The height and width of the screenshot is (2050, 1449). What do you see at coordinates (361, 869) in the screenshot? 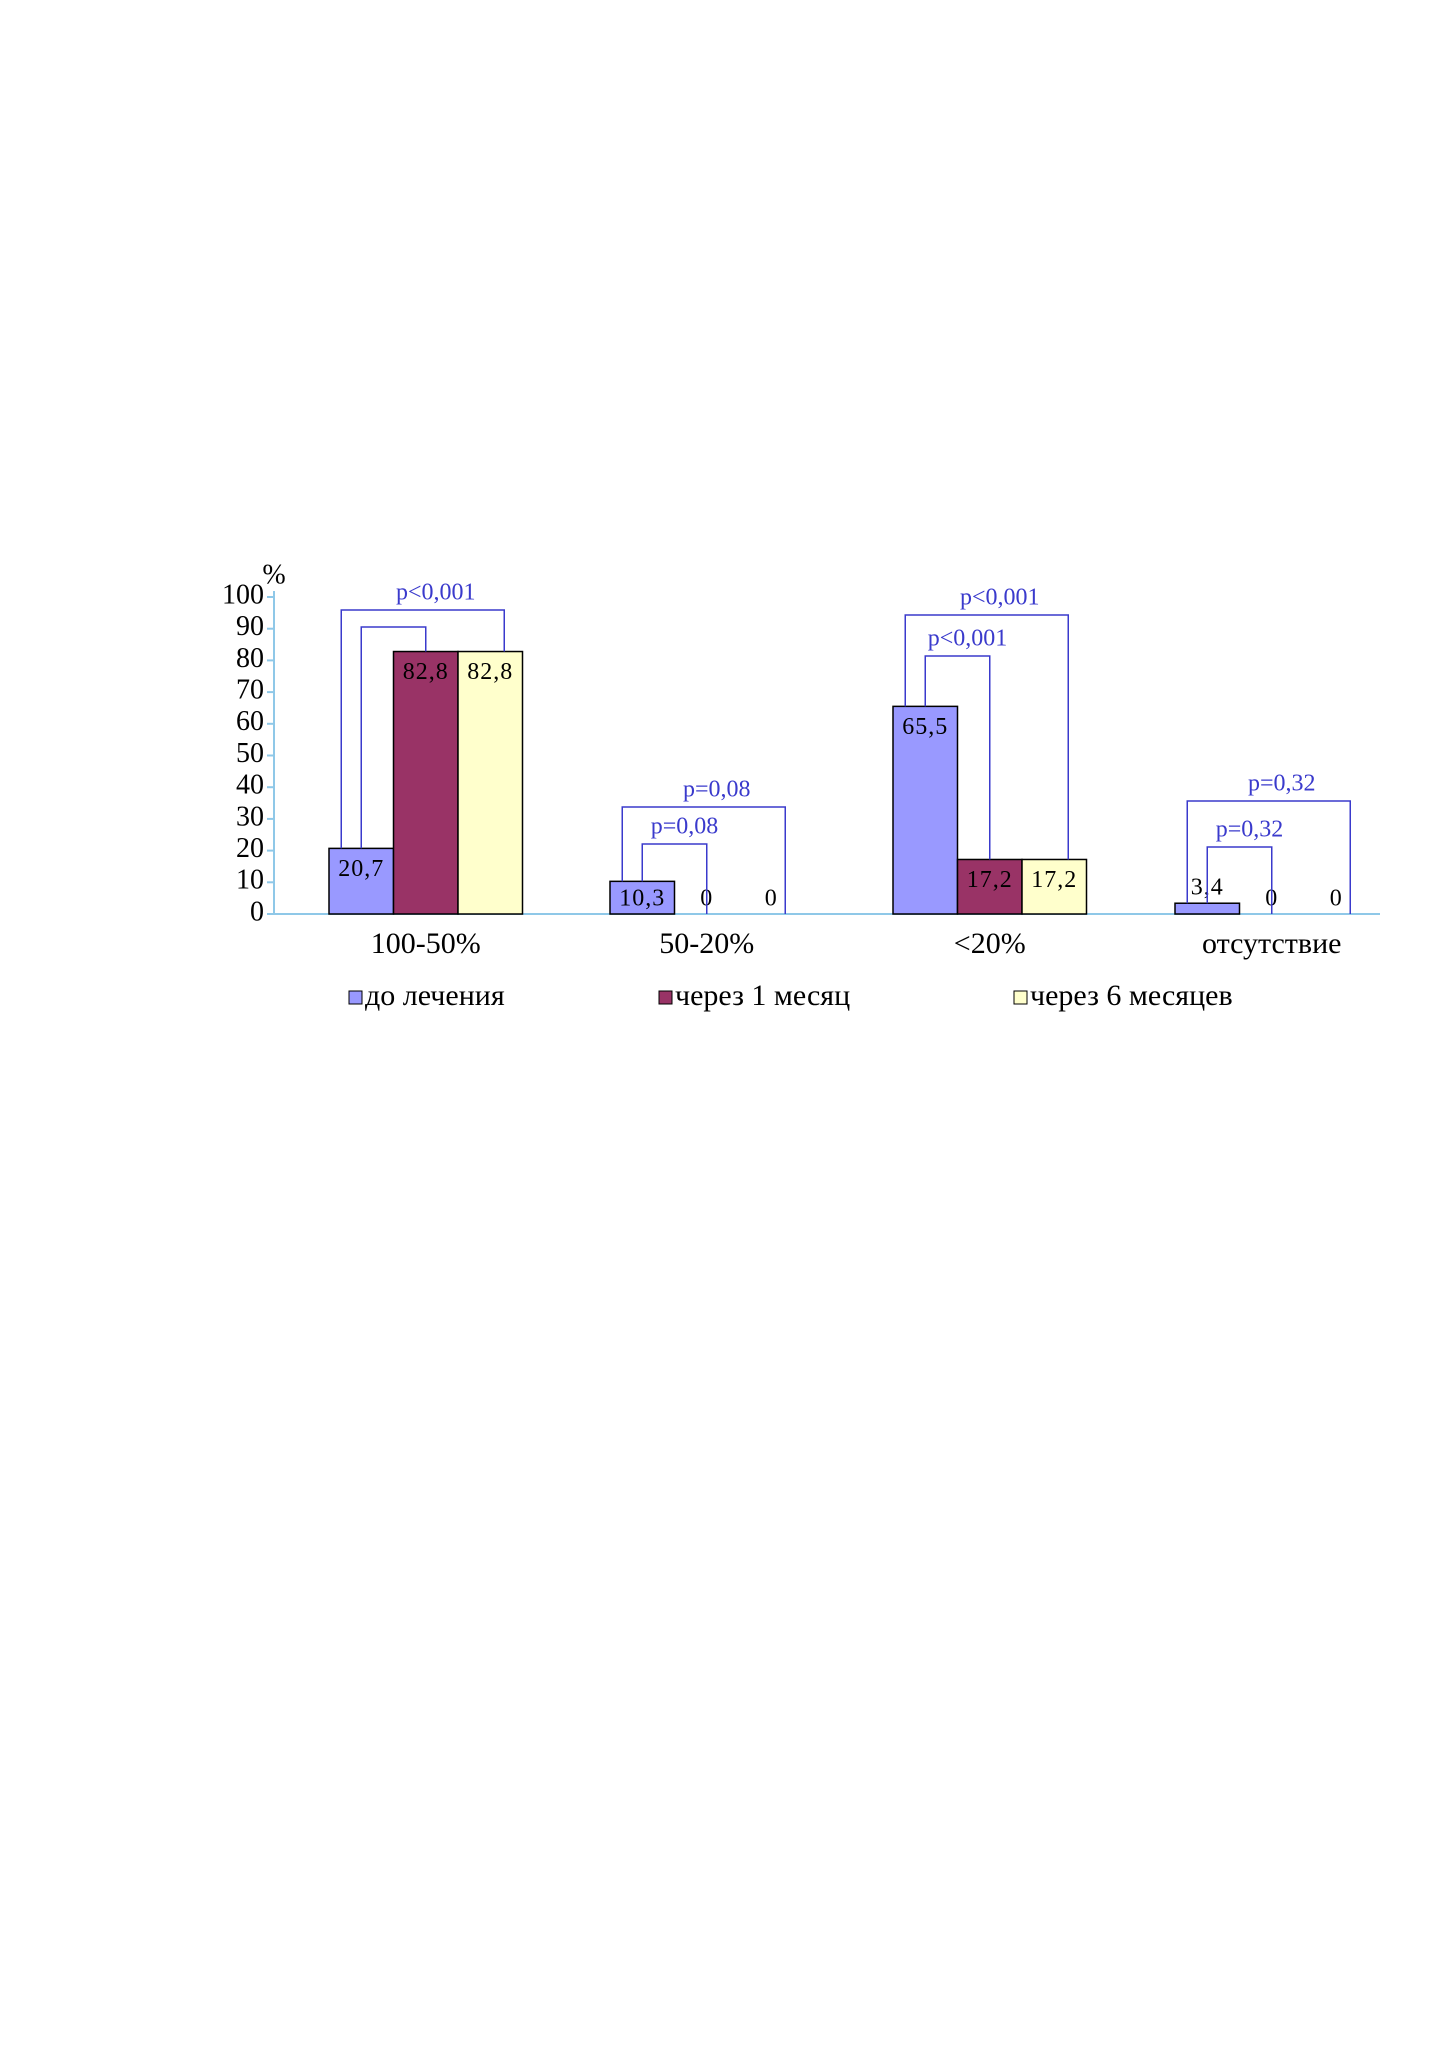
I see `data-label: 20,7` at bounding box center [361, 869].